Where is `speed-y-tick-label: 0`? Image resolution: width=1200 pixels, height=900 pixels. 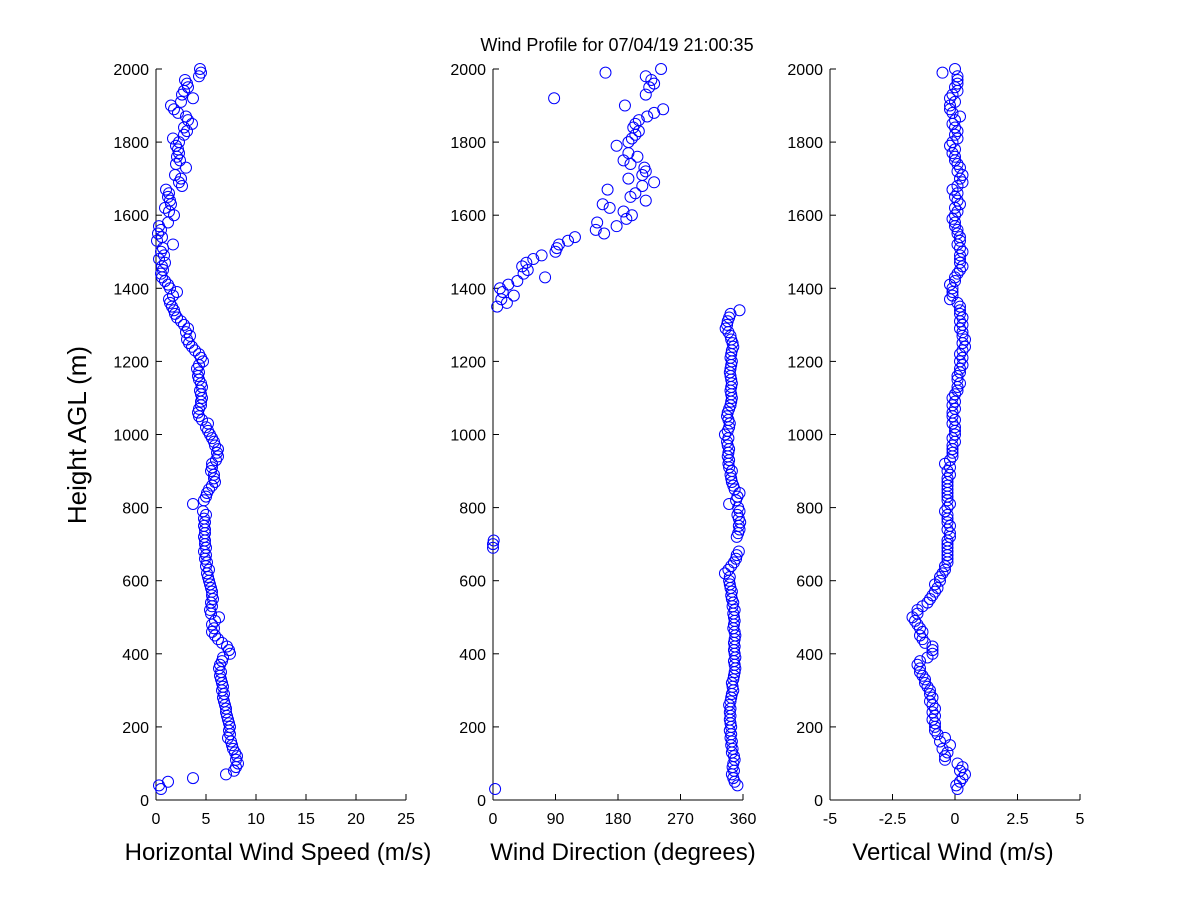 speed-y-tick-label: 0 is located at coordinates (144, 801).